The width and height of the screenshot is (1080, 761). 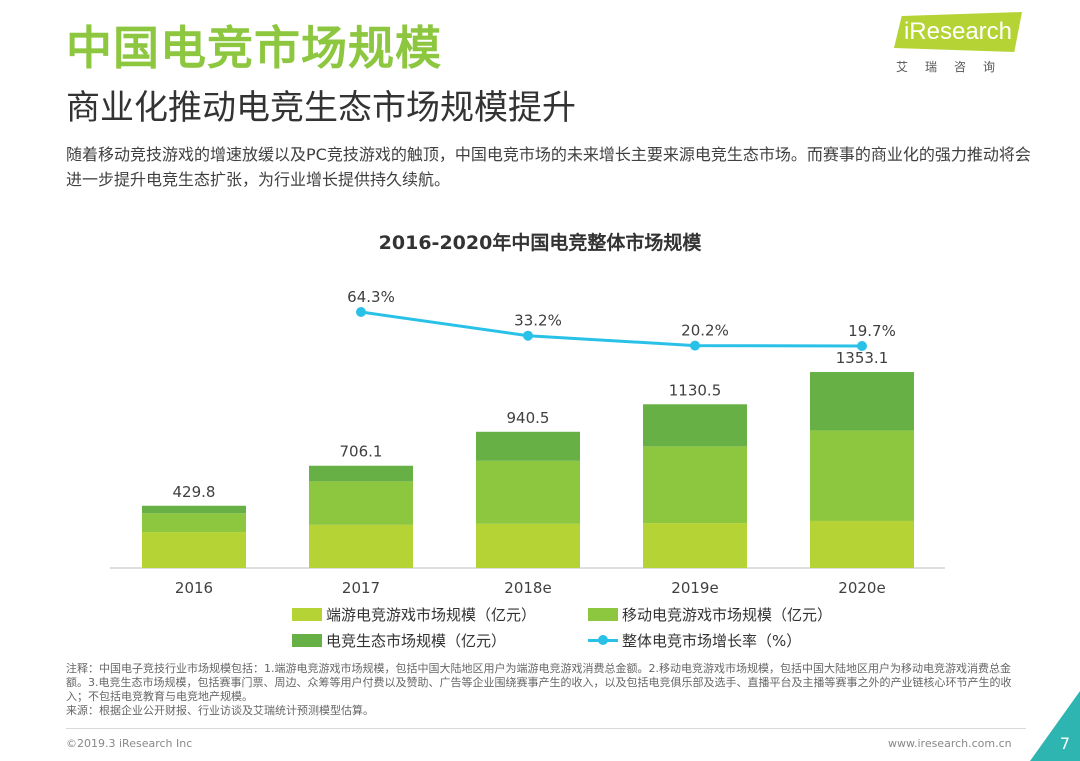 What do you see at coordinates (861, 588) in the screenshot?
I see `x-tick-label-2020e: 2020e` at bounding box center [861, 588].